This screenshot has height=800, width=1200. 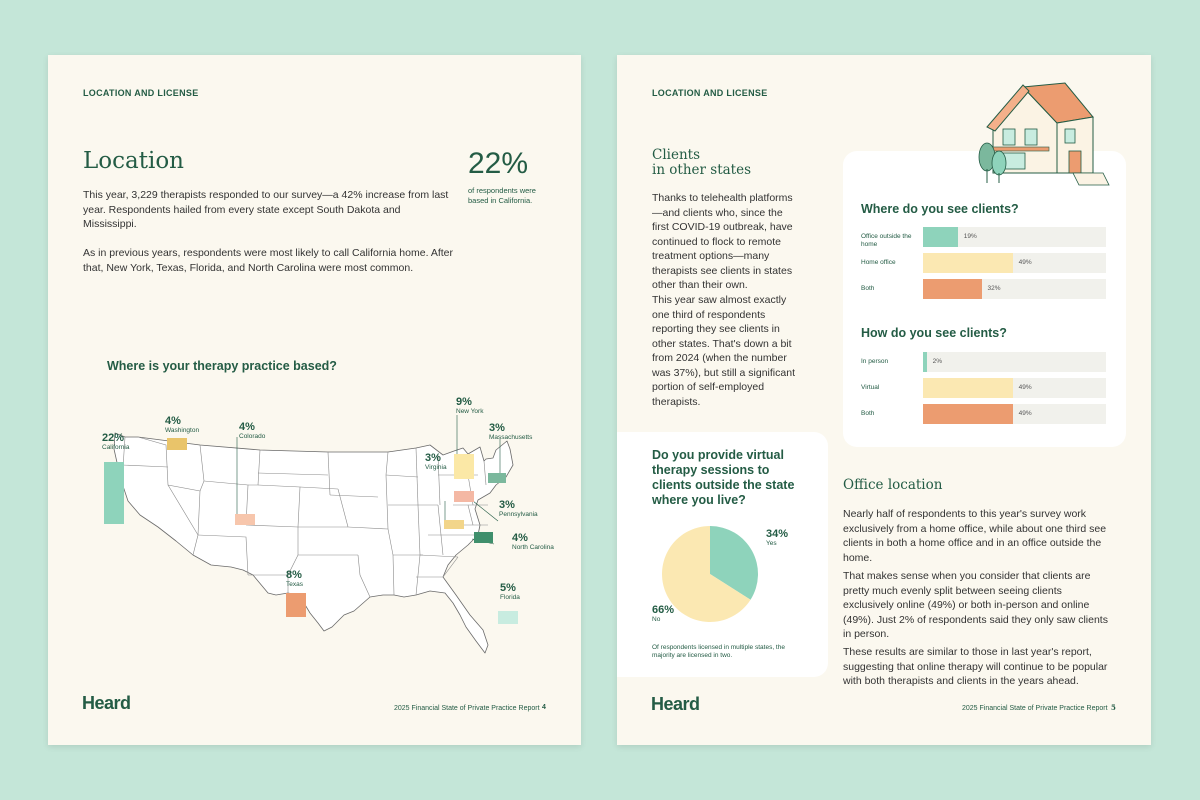 I want to click on california-stat-value: 22%, so click(x=498, y=163).